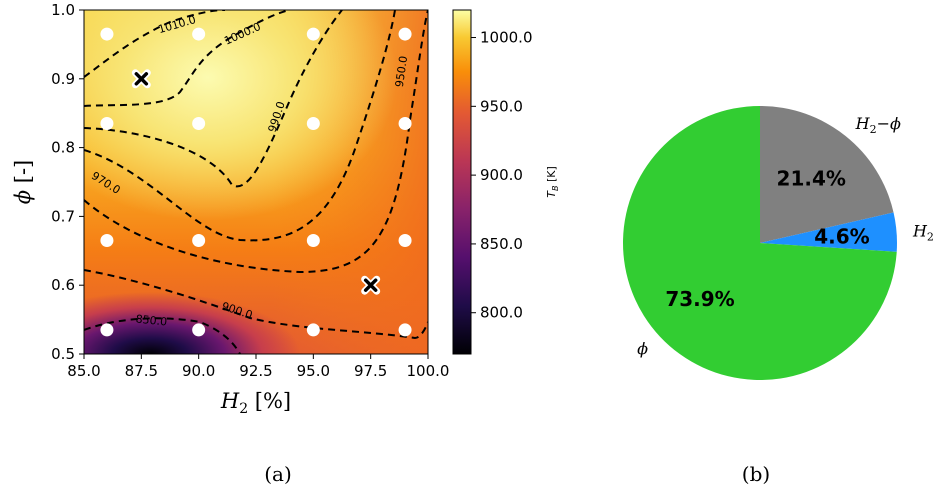 Image resolution: width=935 pixels, height=494 pixels. I want to click on optimum-points, so click(256, 182).